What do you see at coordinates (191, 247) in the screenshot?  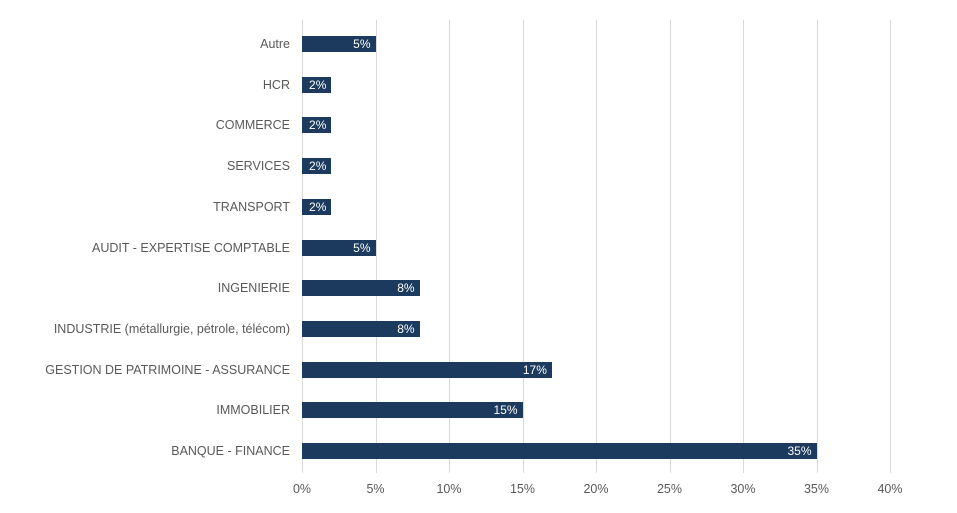 I see `category-label: AUDIT - EXPERTISE COMPTABLE` at bounding box center [191, 247].